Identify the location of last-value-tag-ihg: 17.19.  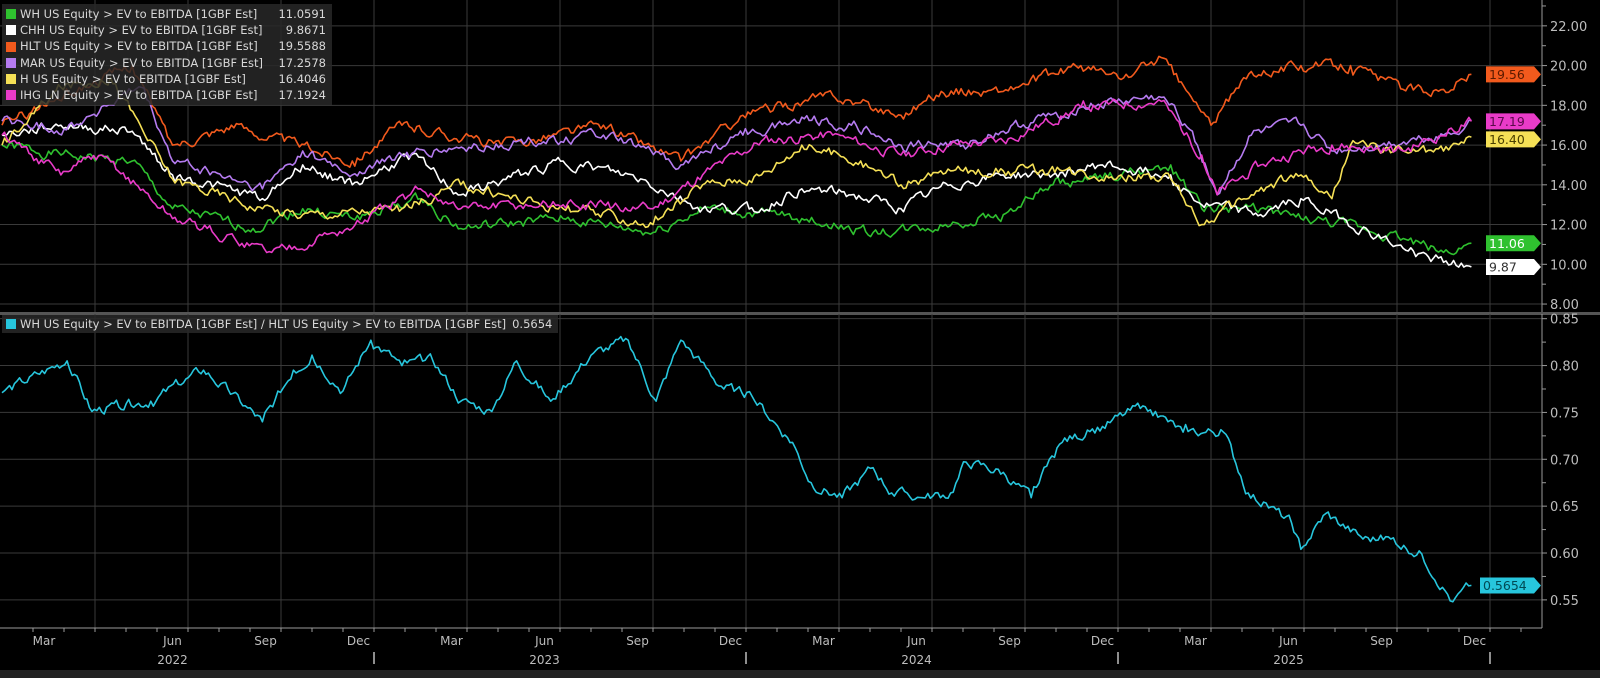
(1513, 121).